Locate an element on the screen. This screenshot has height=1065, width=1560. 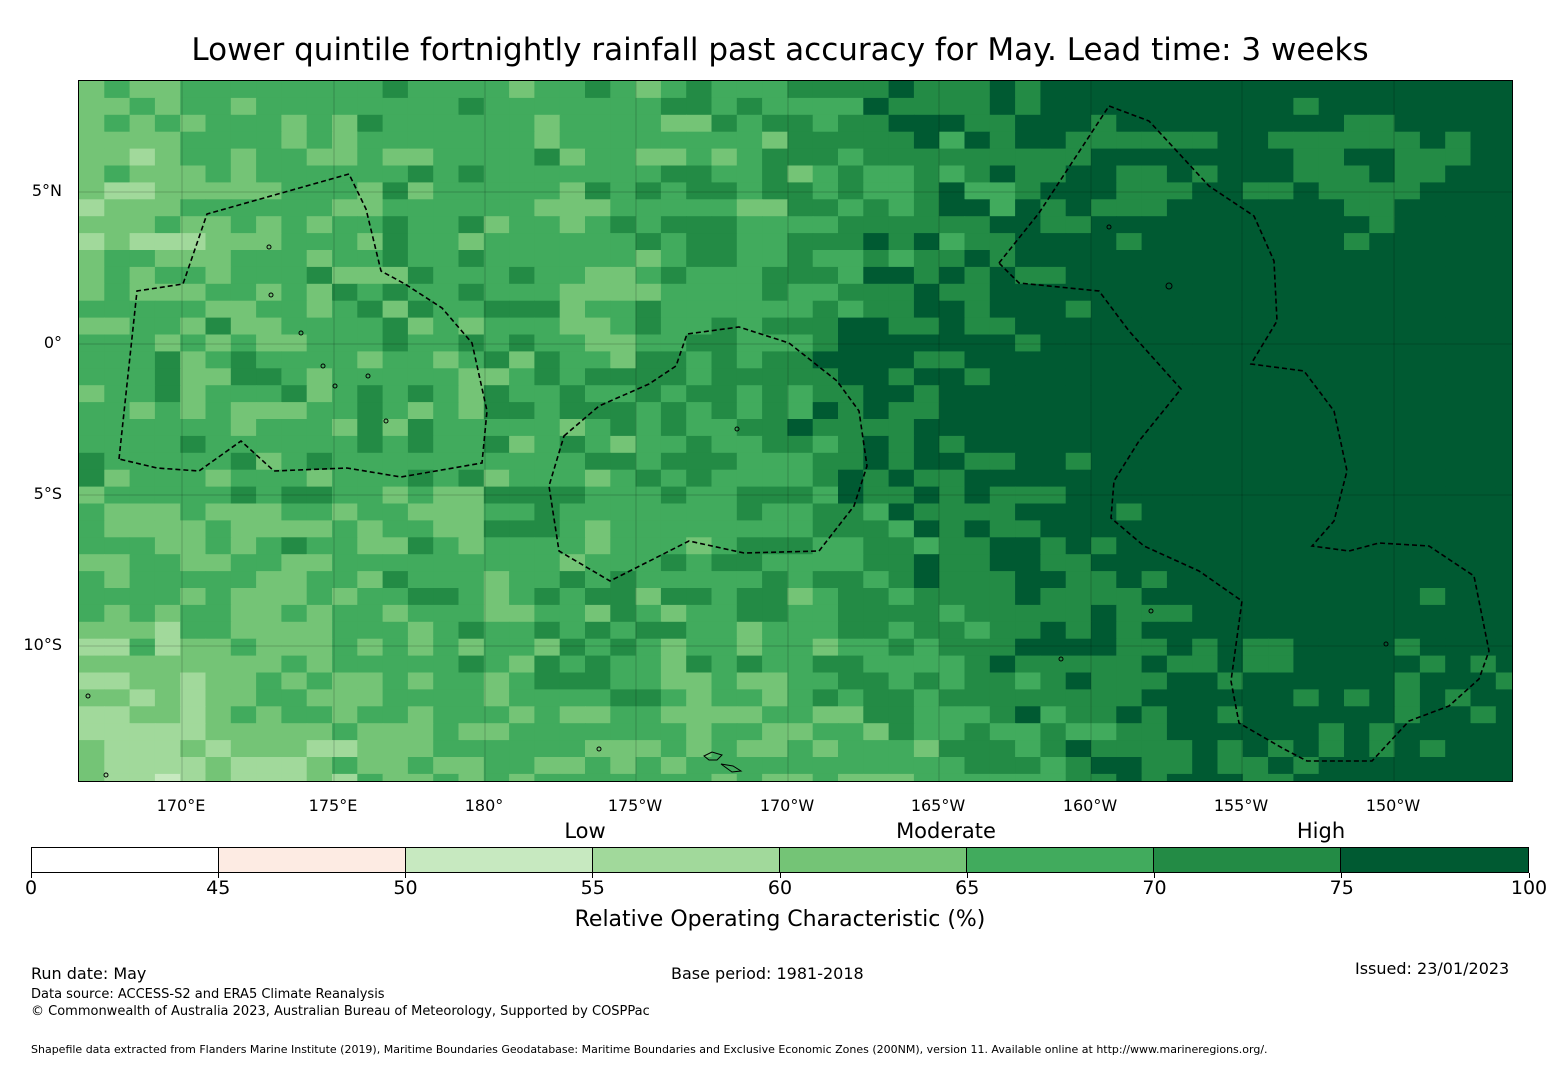
colorbar-tick-label: 55 is located at coordinates (592, 888).